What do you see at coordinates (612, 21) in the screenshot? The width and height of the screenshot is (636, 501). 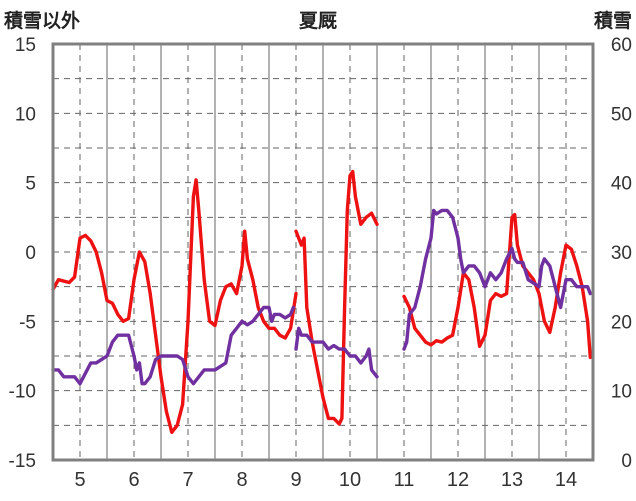 I see `right-axis-title: 積雪` at bounding box center [612, 21].